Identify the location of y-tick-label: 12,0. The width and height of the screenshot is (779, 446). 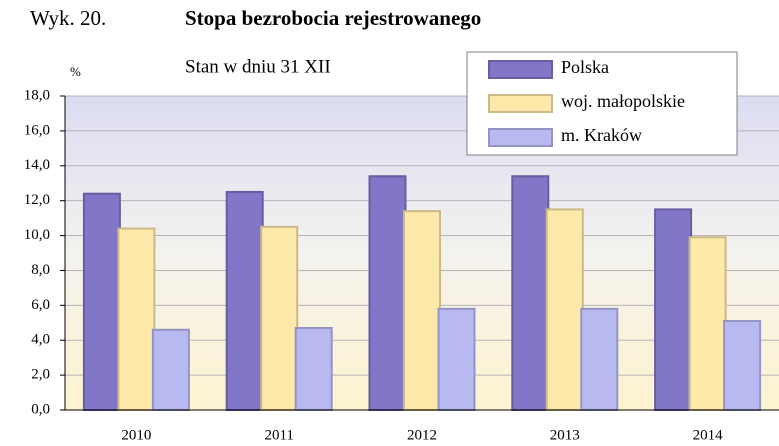
(37, 200).